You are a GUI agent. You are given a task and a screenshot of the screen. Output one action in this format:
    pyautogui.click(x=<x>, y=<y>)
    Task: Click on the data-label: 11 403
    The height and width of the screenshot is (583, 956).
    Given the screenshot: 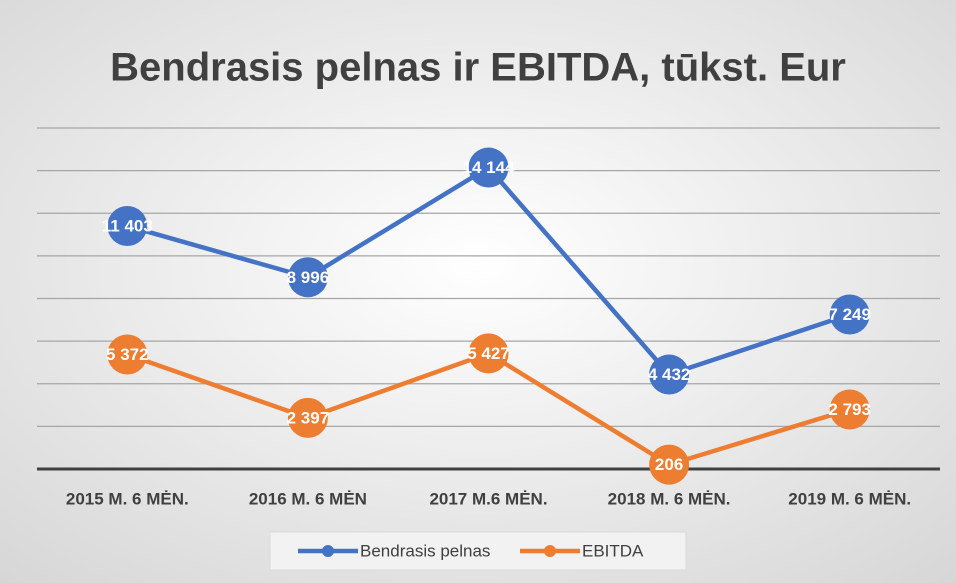 What is the action you would take?
    pyautogui.click(x=127, y=225)
    